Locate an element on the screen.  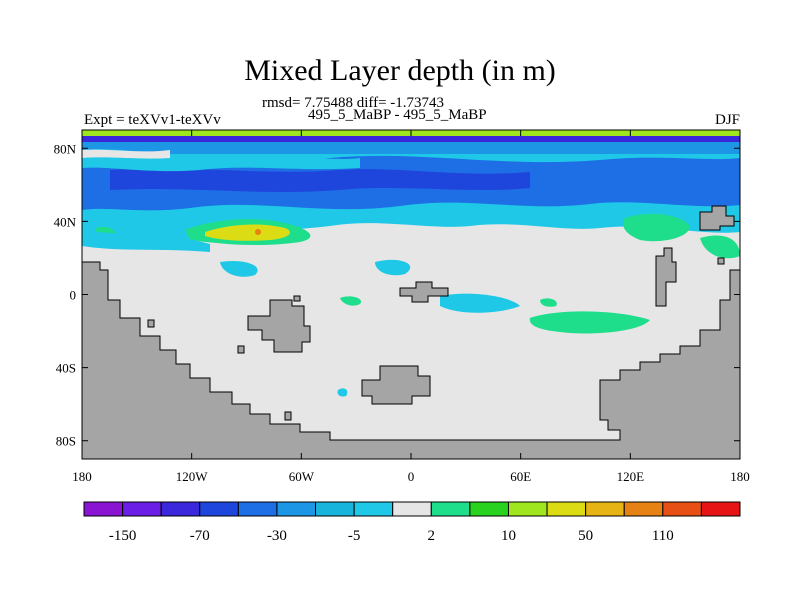
nh-neutral-streak is located at coordinates (126, 154).